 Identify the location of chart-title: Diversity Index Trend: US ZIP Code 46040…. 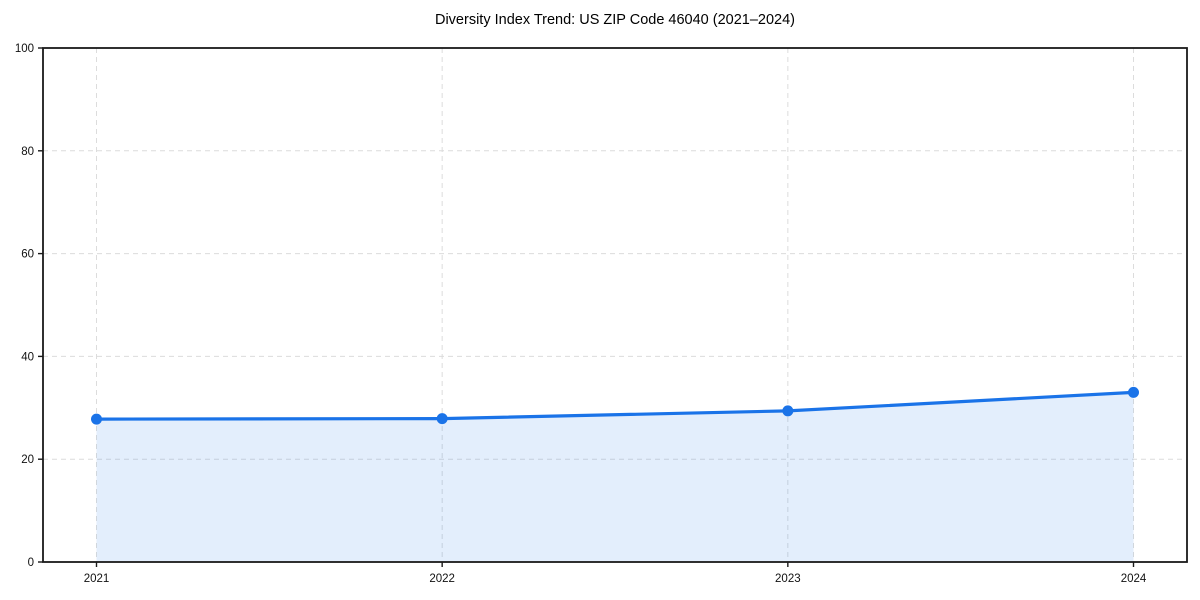
(615, 20).